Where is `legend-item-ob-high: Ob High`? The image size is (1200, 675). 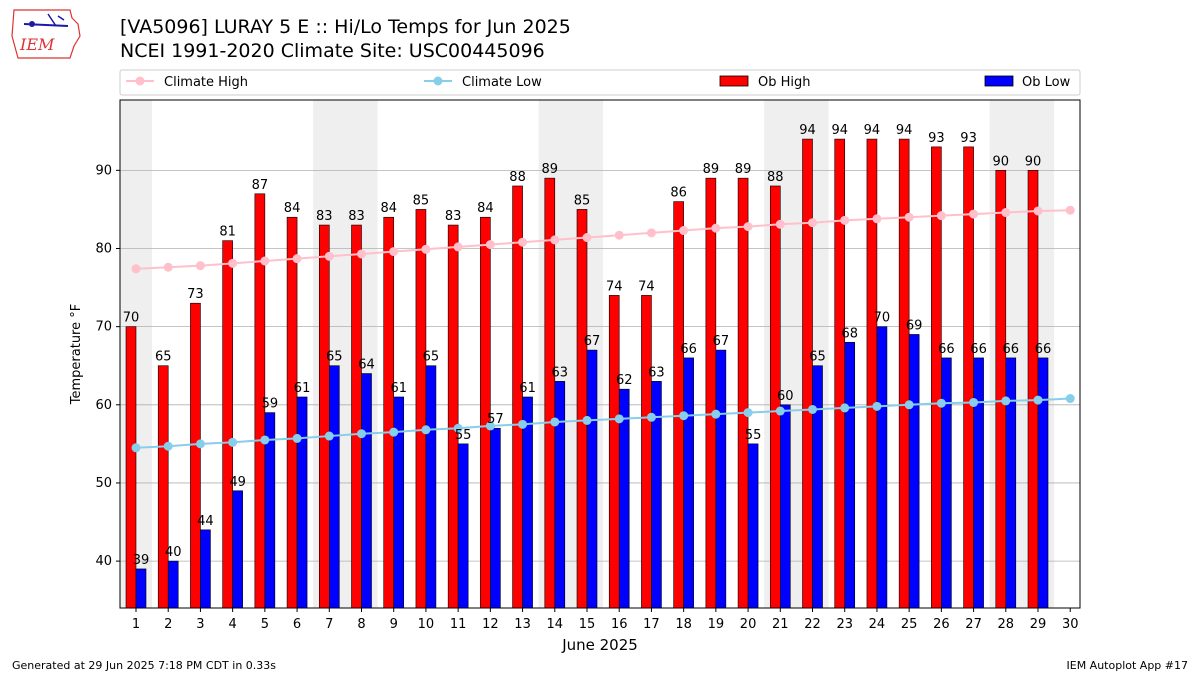 legend-item-ob-high: Ob High is located at coordinates (765, 82).